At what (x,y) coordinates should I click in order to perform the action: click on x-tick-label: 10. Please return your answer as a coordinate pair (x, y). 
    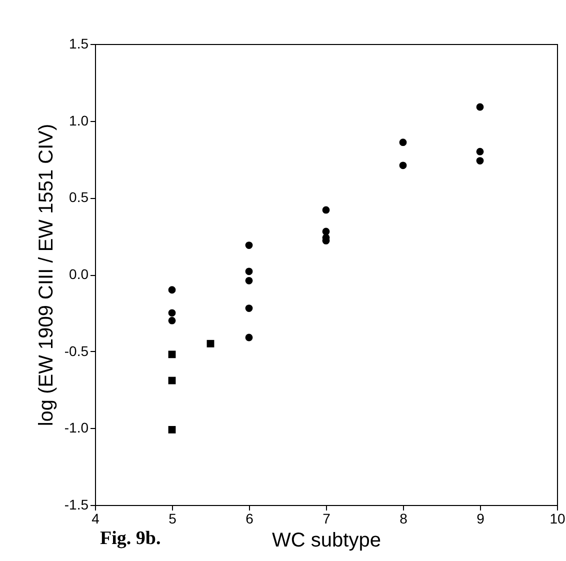
    Looking at the image, I should click on (558, 518).